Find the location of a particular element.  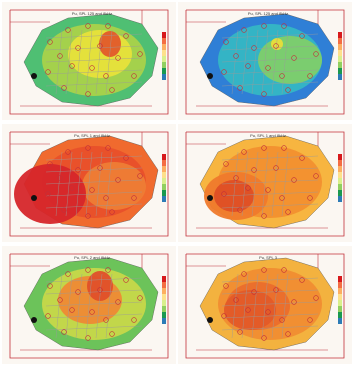

source-marker is located at coordinates (210, 76).